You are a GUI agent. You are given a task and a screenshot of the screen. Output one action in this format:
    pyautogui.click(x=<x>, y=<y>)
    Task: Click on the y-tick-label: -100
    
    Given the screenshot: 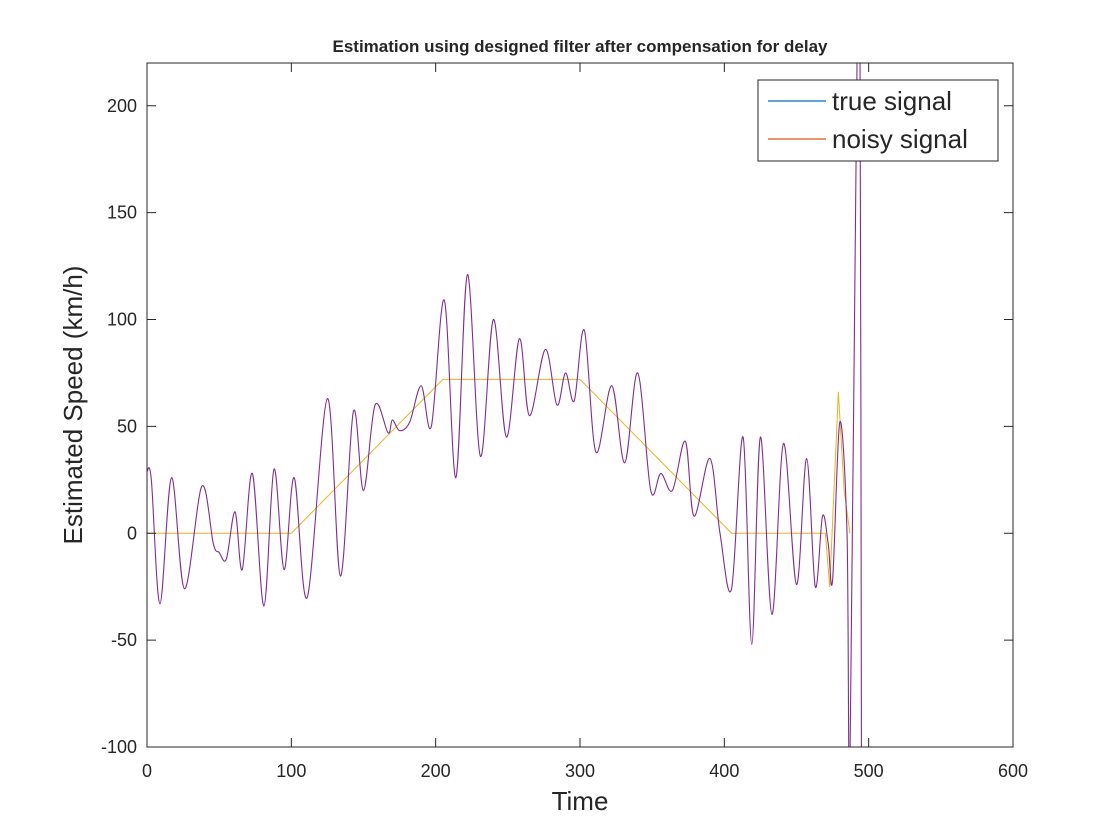 What is the action you would take?
    pyautogui.click(x=119, y=747)
    